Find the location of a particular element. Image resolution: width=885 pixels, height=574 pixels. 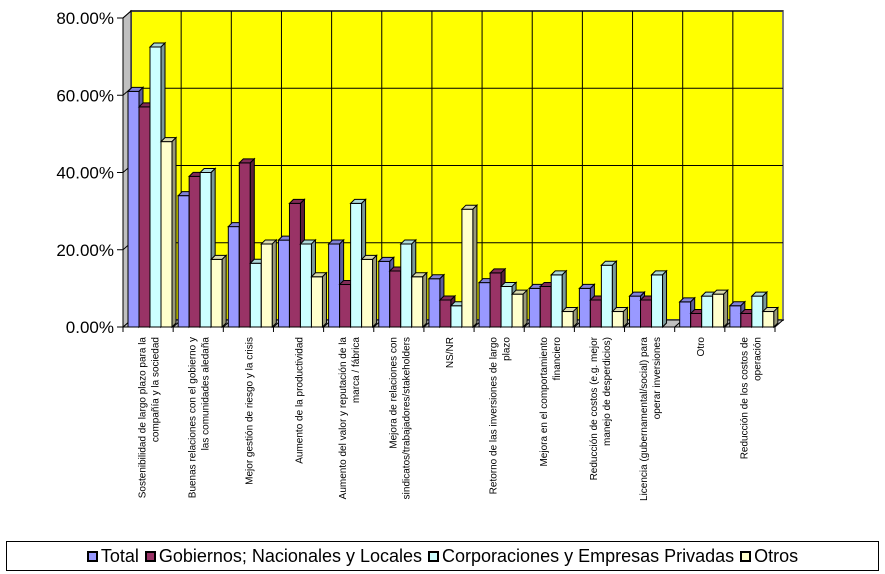

y-tick-label: 0.00% is located at coordinates (90, 327).